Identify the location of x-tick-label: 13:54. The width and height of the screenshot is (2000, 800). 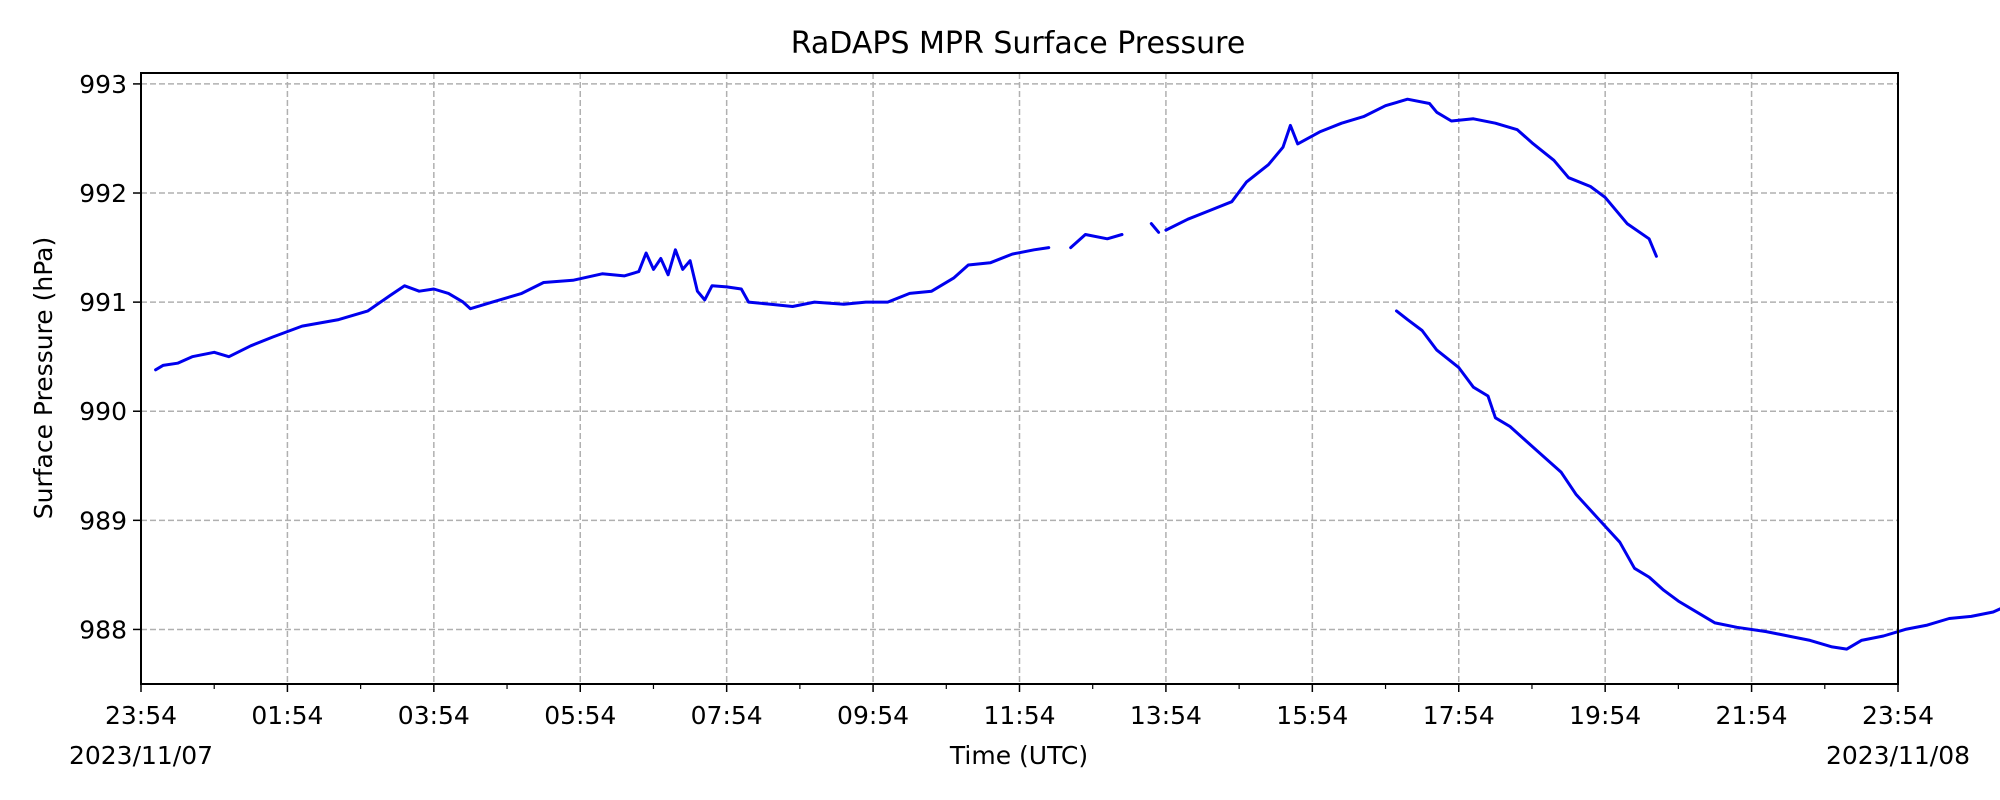
(1166, 715).